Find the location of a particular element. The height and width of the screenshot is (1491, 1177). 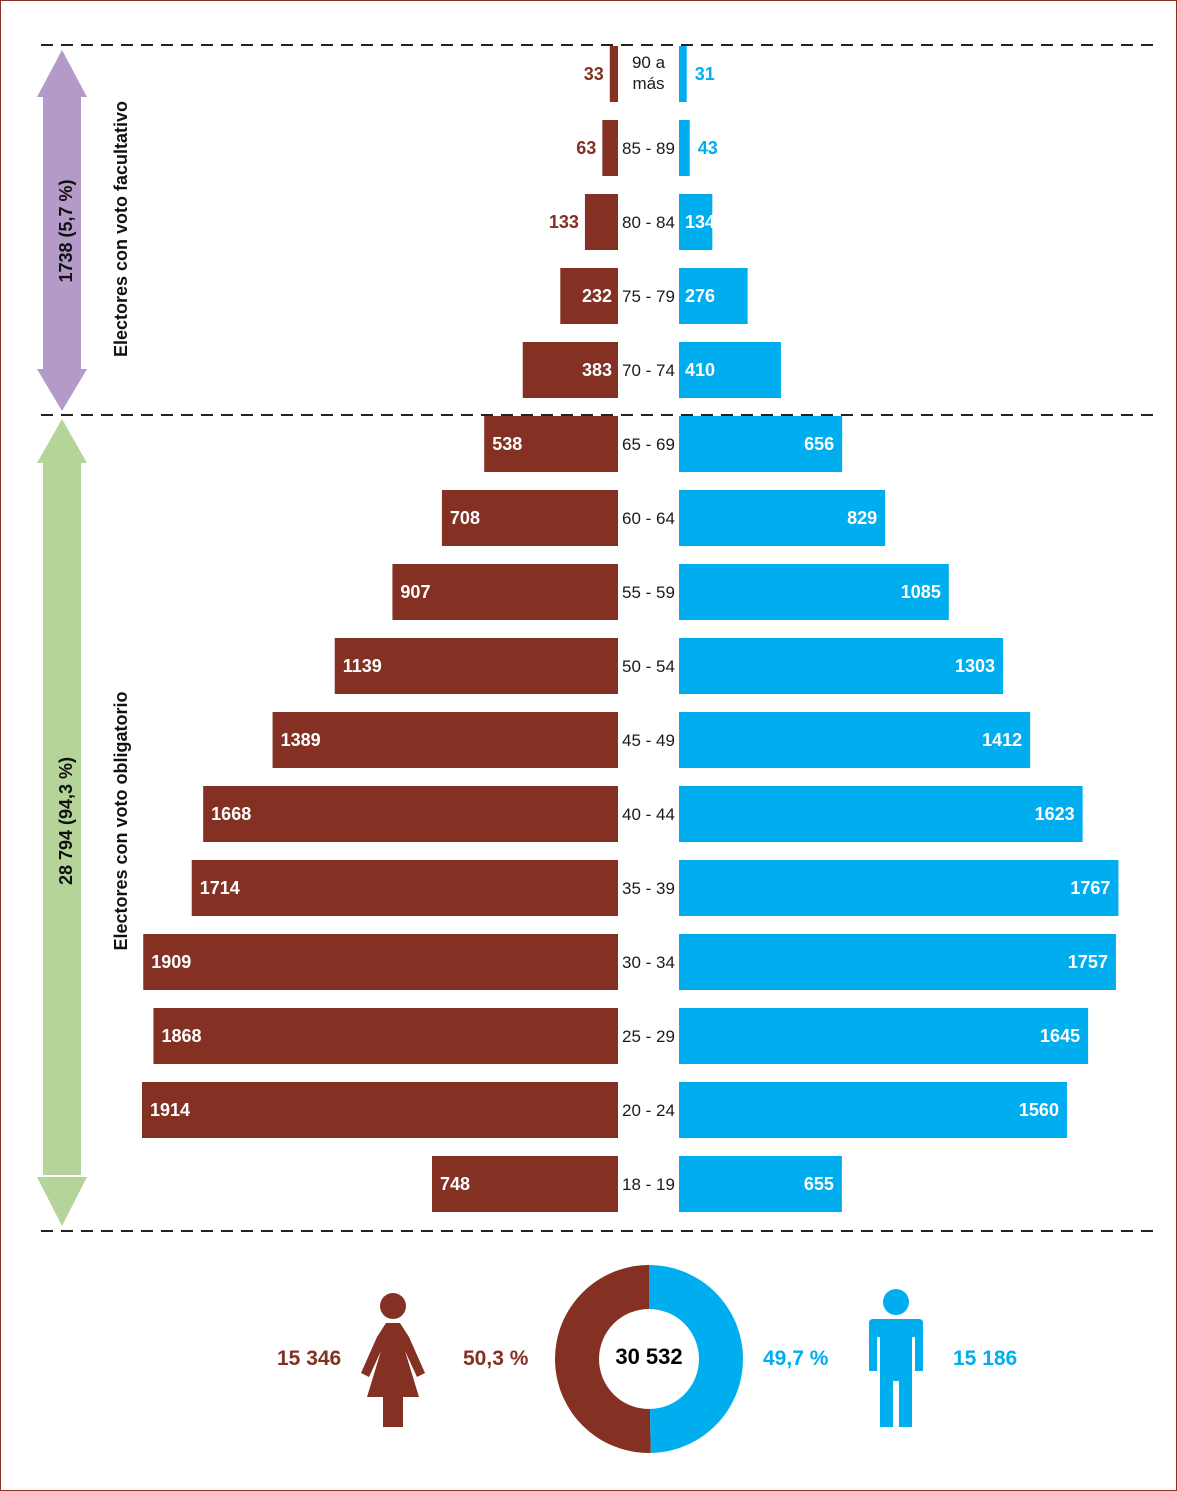

facultativo-arrow: 1738 (5,7 %) is located at coordinates (62, 230).